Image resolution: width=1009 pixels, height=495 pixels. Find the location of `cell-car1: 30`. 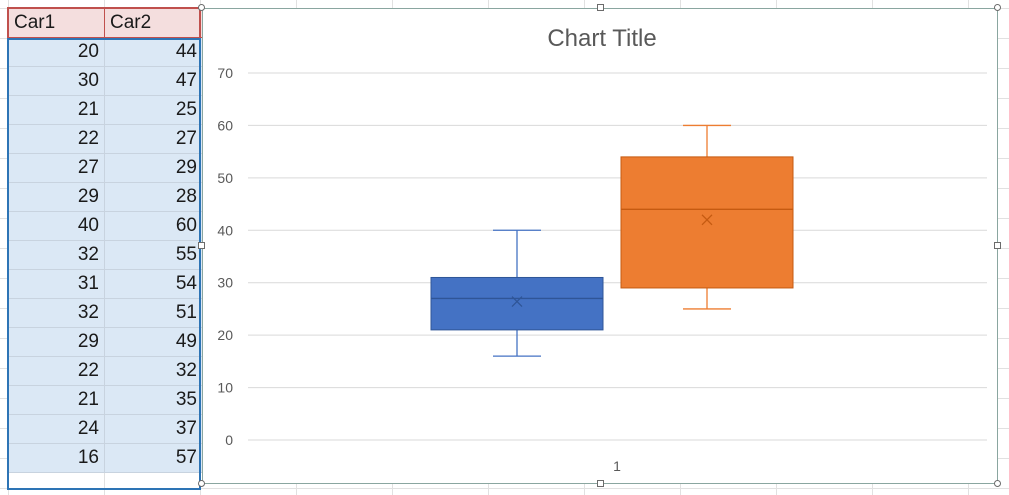

cell-car1: 30 is located at coordinates (56, 81).